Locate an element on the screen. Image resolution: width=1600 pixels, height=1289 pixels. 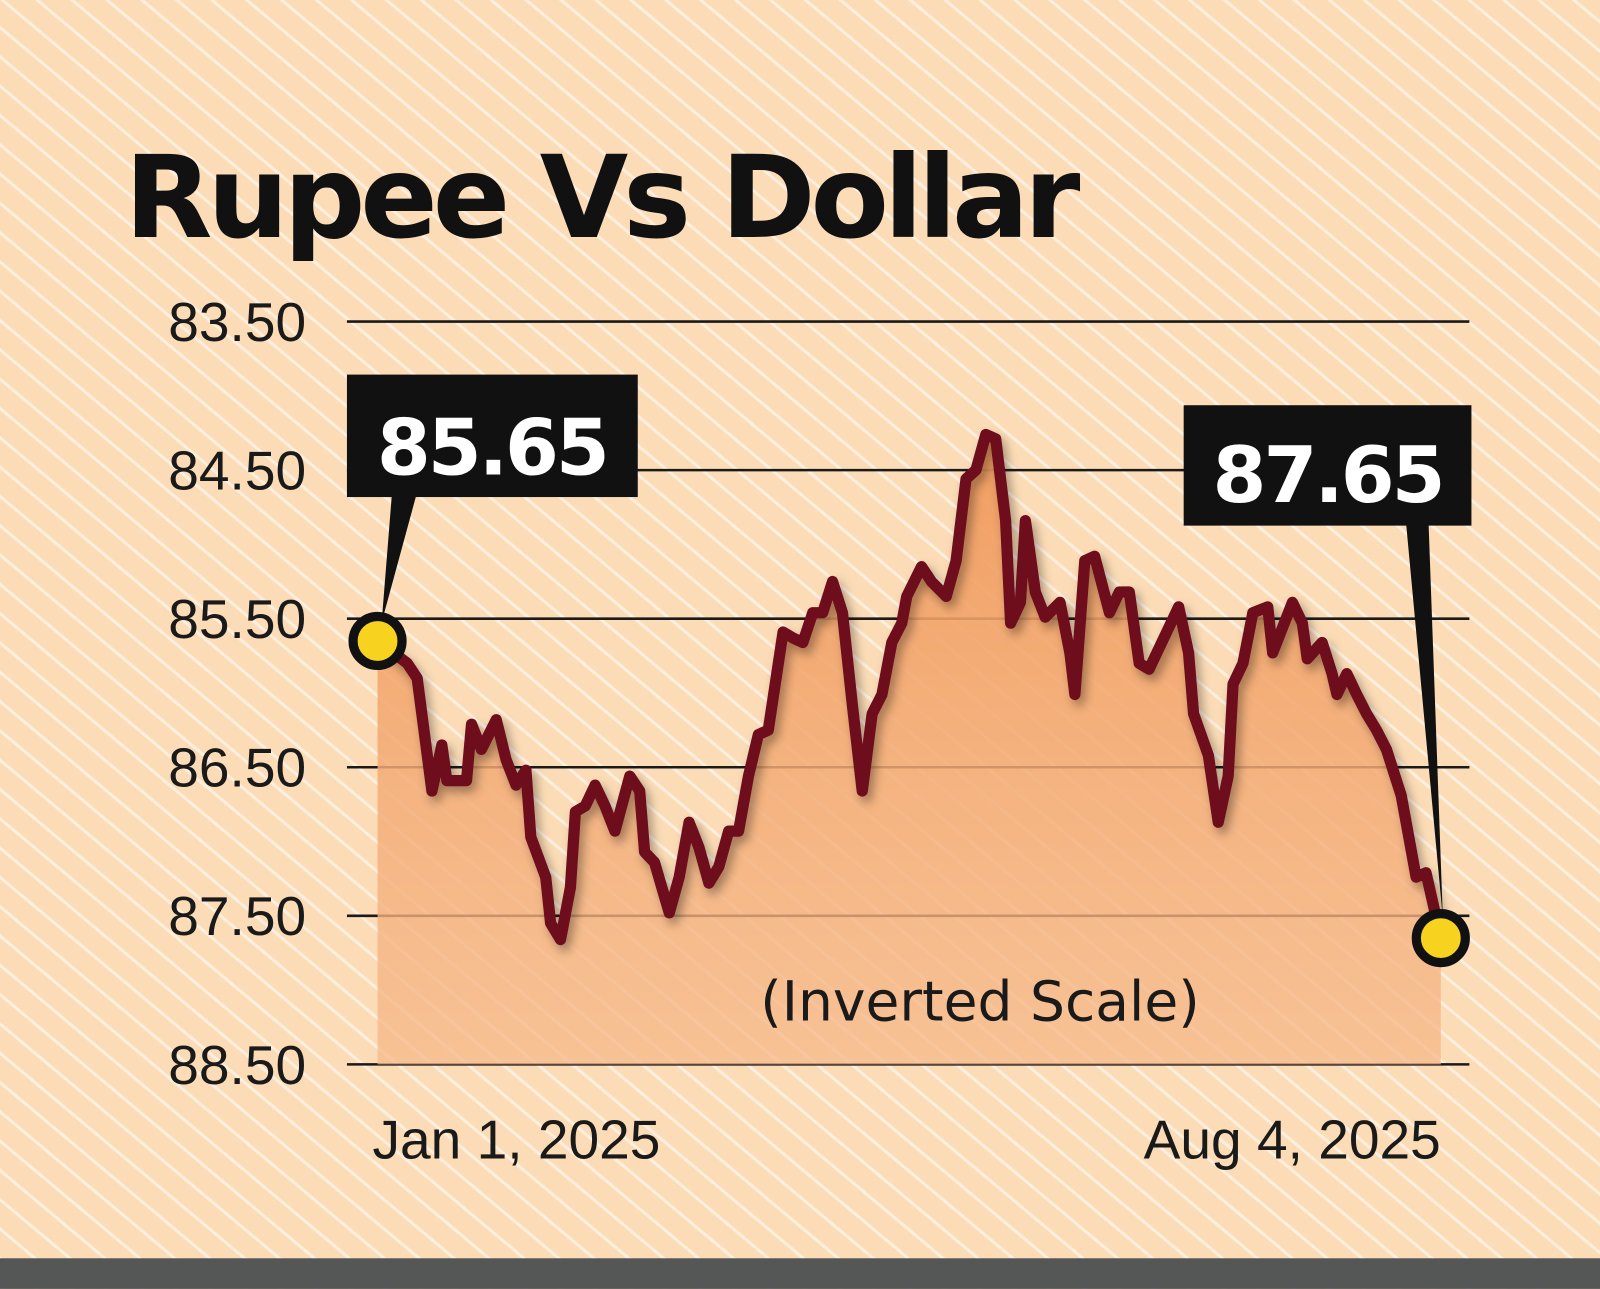
y-tick-label: 84.50 is located at coordinates (237, 471).